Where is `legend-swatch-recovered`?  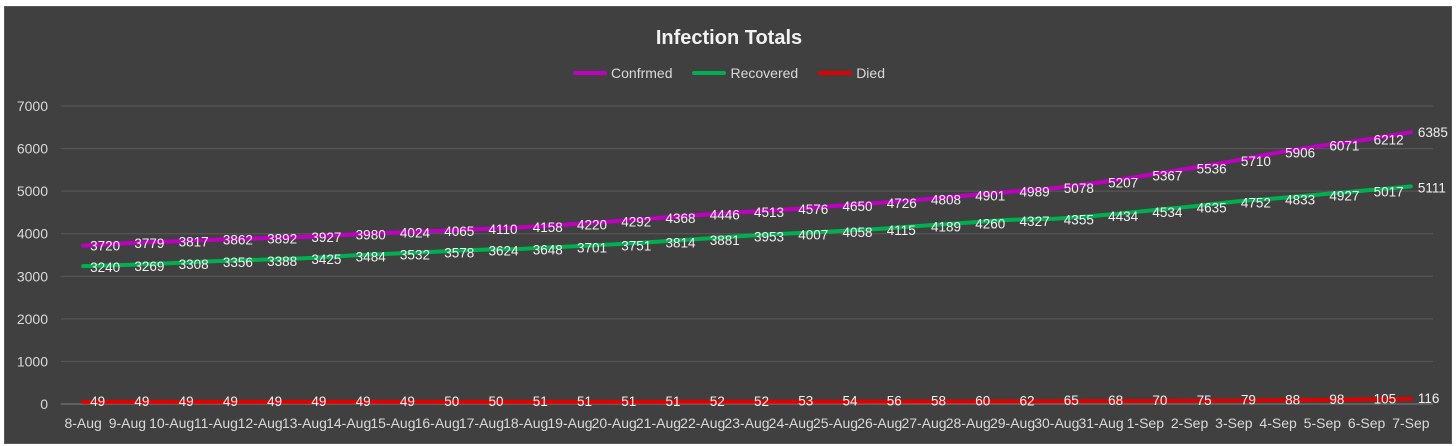 legend-swatch-recovered is located at coordinates (709, 73).